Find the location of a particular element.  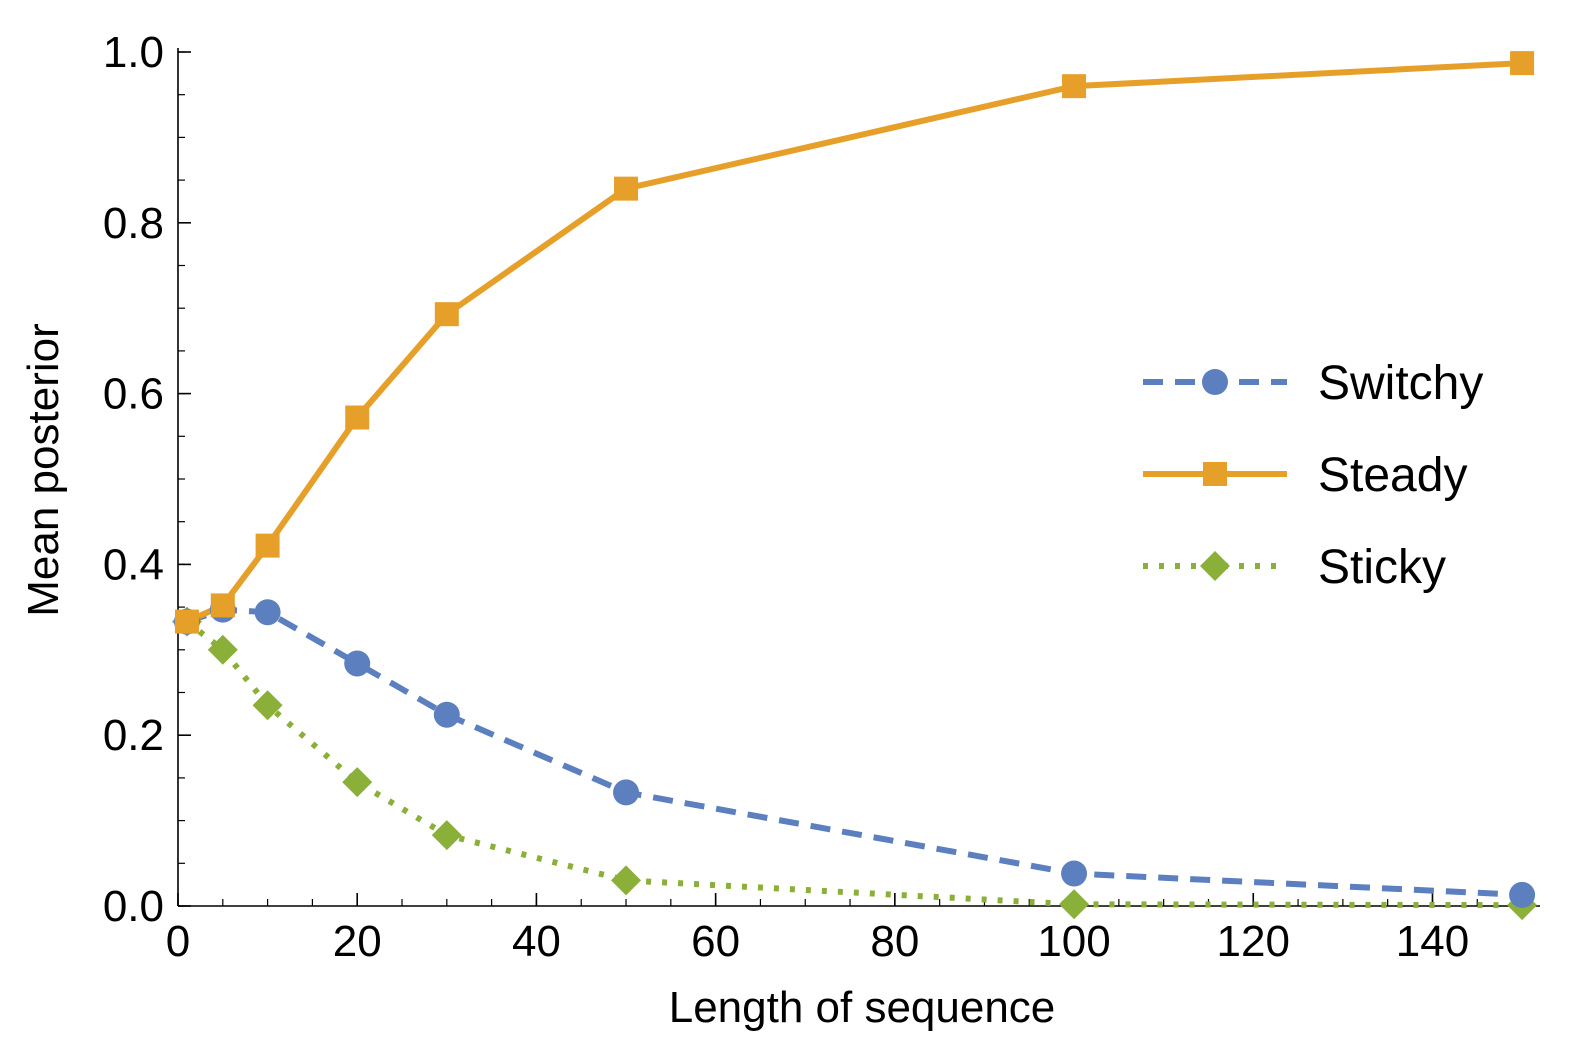

x-tick-label: 20 is located at coordinates (357, 941).